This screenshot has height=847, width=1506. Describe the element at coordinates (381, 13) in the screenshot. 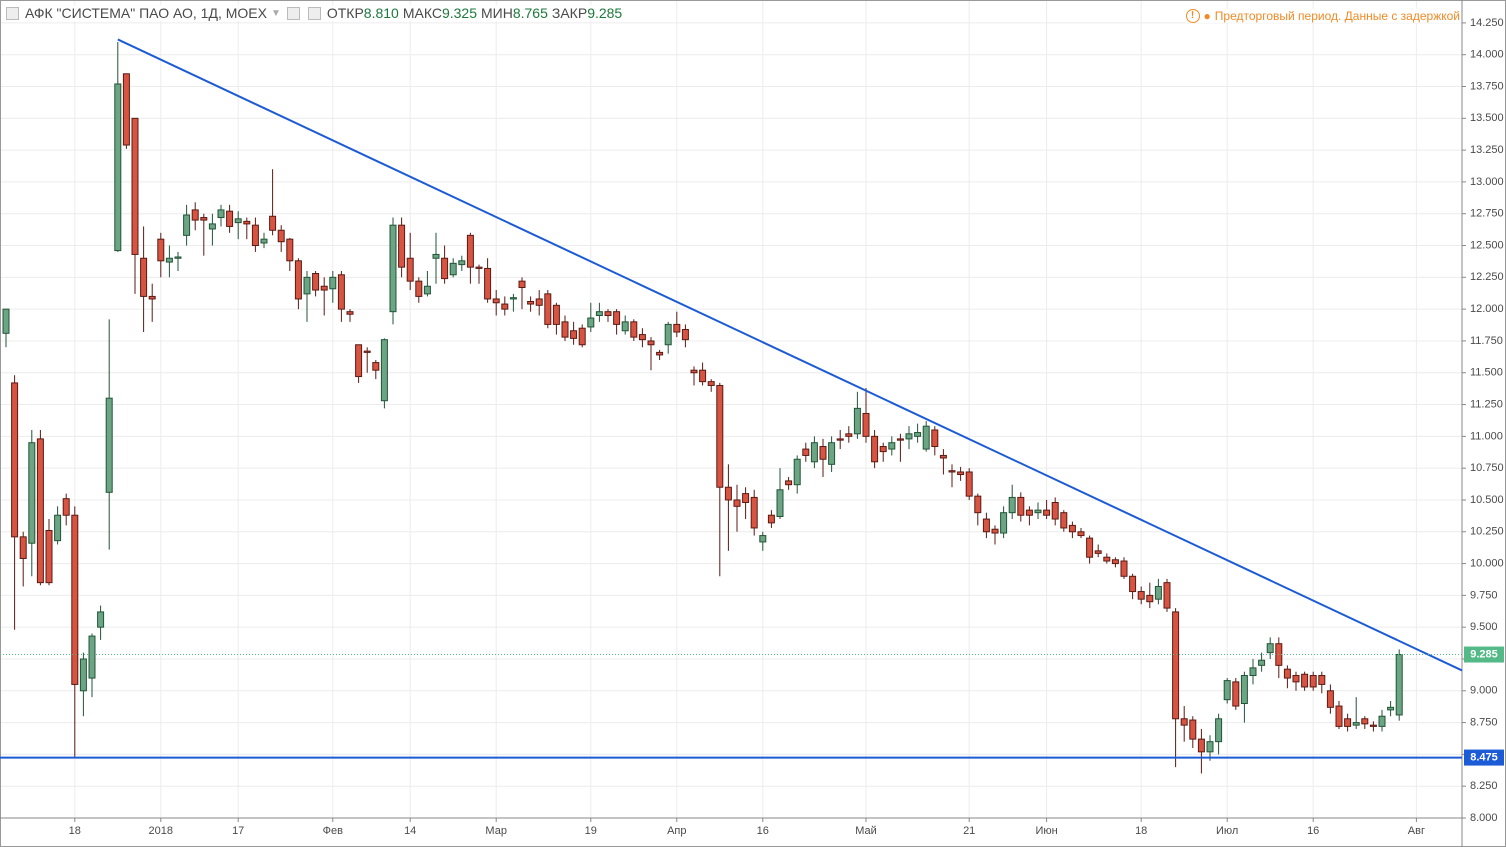

I see `stat-value: 8.810` at that location.